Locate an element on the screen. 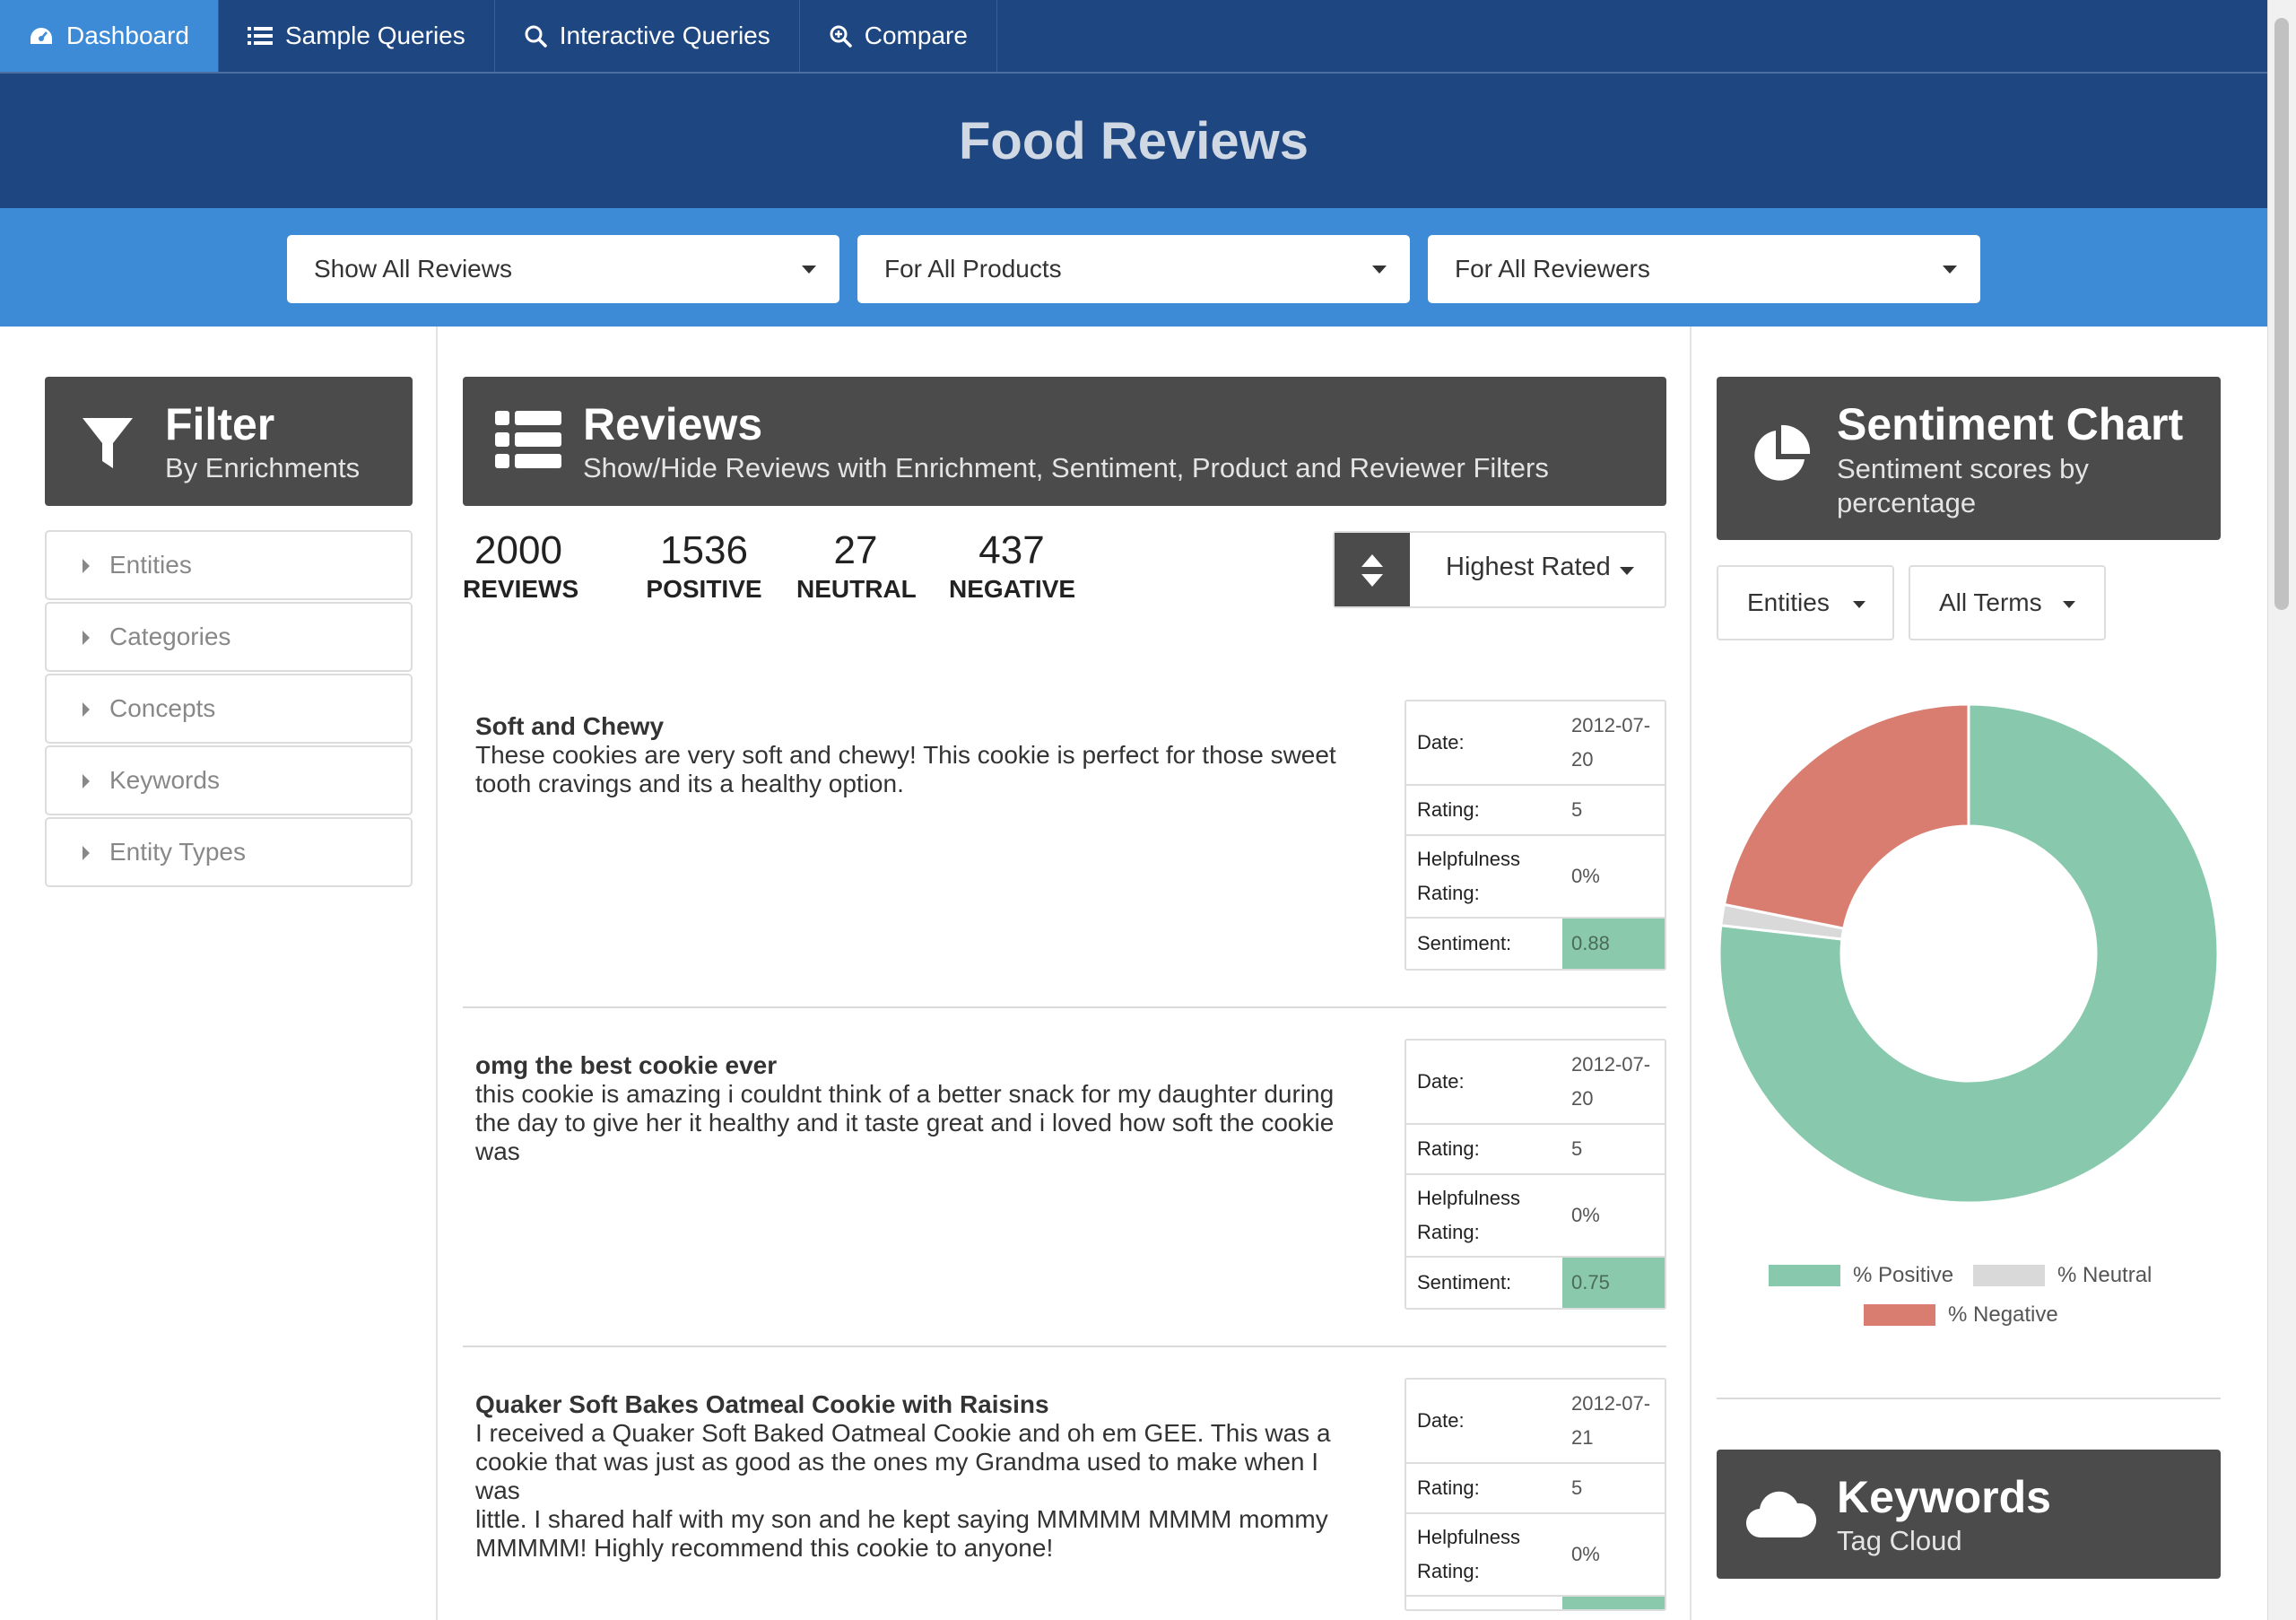 The height and width of the screenshot is (1620, 2296). review-title: omg the best cookie ever is located at coordinates (626, 1065).